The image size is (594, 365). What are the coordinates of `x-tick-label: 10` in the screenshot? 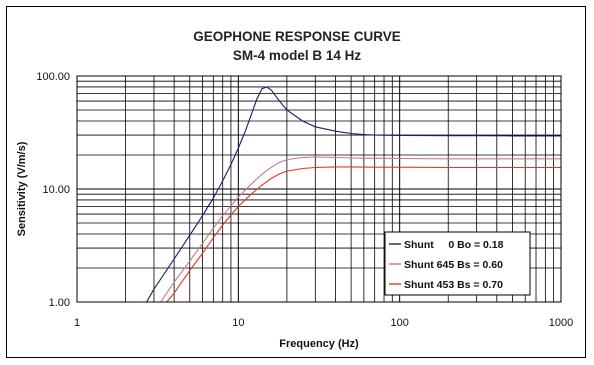 It's located at (238, 323).